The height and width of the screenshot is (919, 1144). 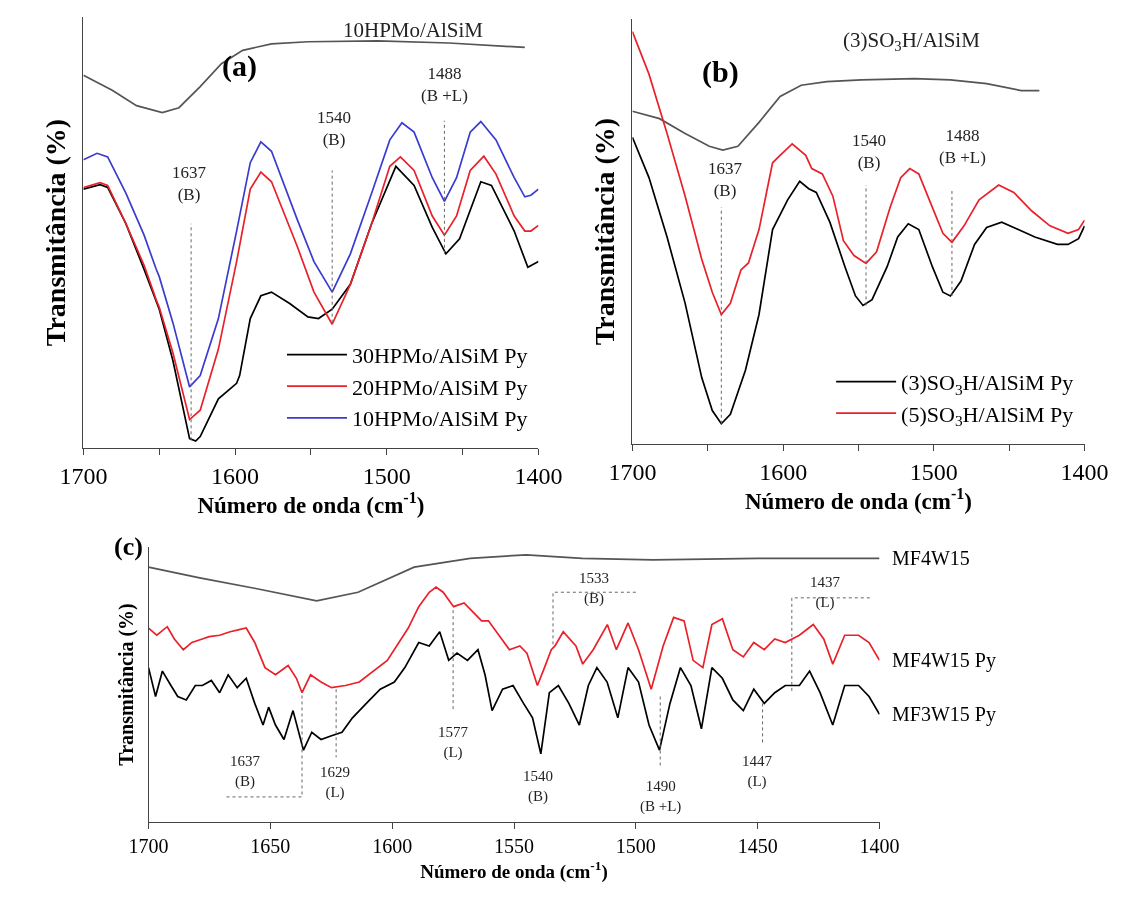 I want to click on series-label: MF4W15, so click(x=931, y=558).